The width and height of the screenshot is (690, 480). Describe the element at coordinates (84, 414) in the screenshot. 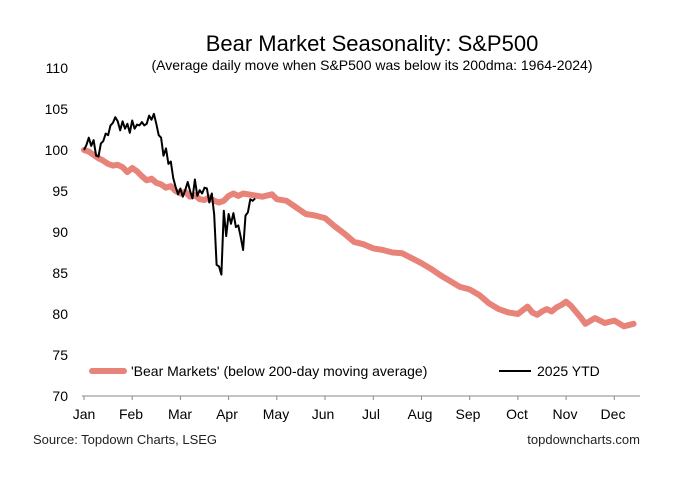

I see `x-tick-label: Jan` at that location.